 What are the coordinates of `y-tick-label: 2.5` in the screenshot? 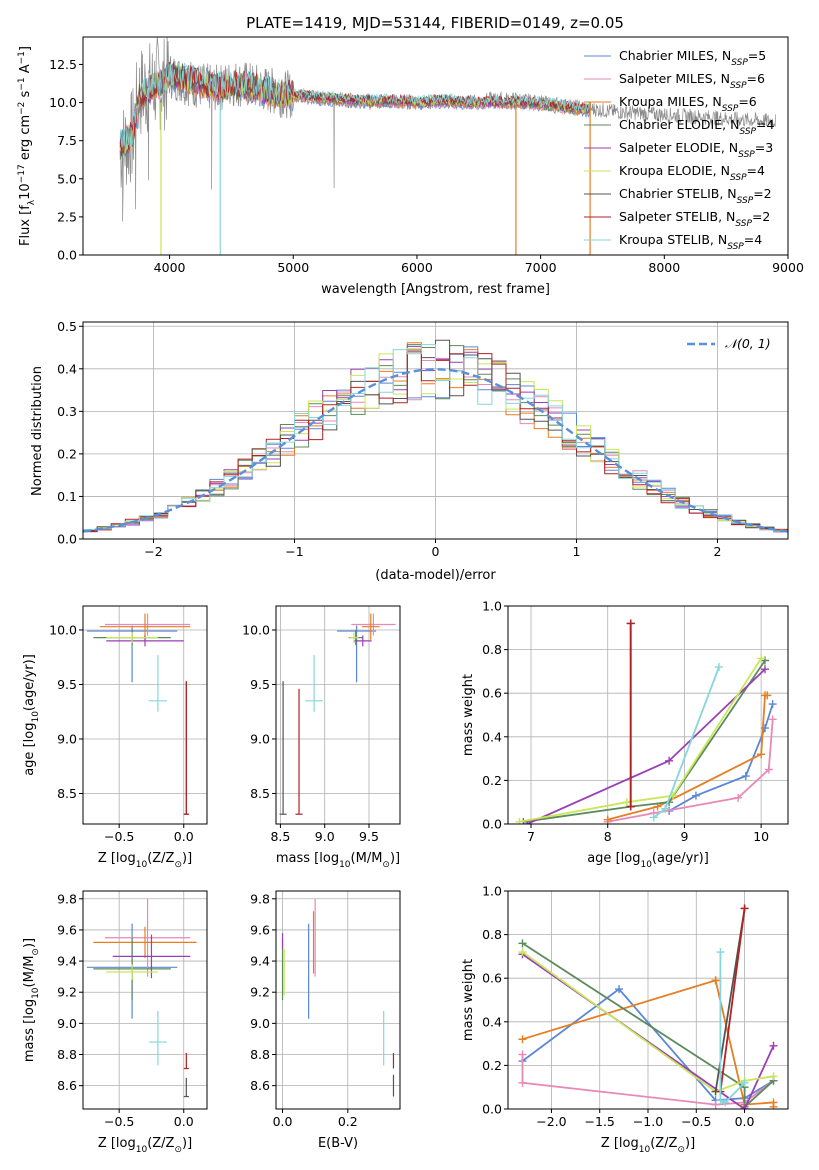 It's located at (67, 216).